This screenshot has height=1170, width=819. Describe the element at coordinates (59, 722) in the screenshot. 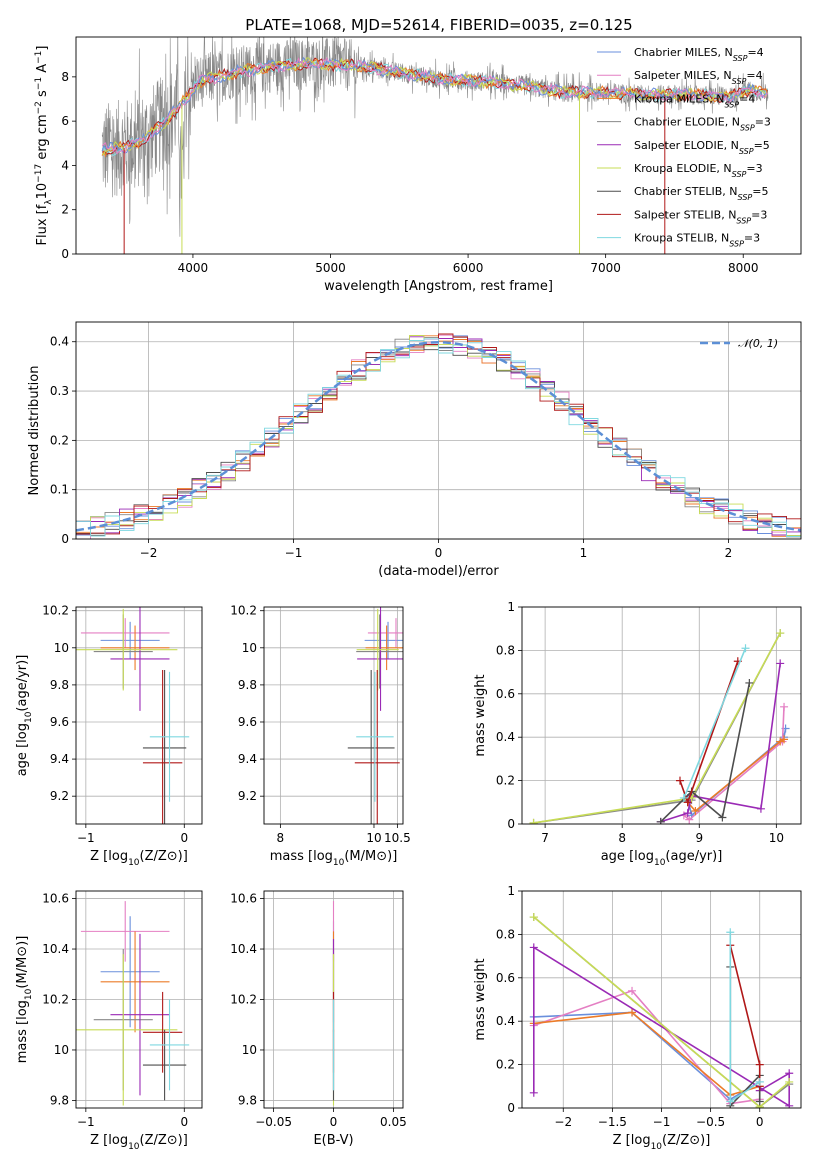

I see `y-tick-label: 9.6` at that location.